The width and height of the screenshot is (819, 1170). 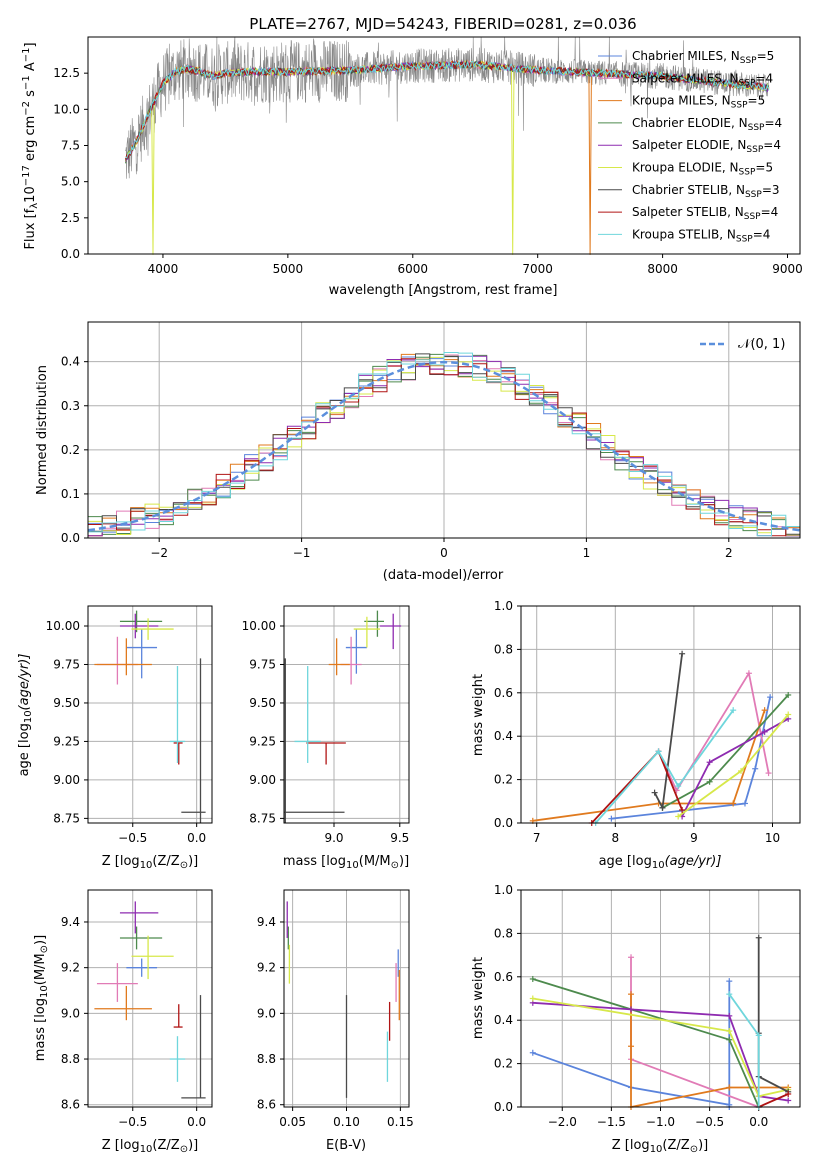 I want to click on residual-legend-label: 𝒩(0, 1), so click(x=761, y=344).